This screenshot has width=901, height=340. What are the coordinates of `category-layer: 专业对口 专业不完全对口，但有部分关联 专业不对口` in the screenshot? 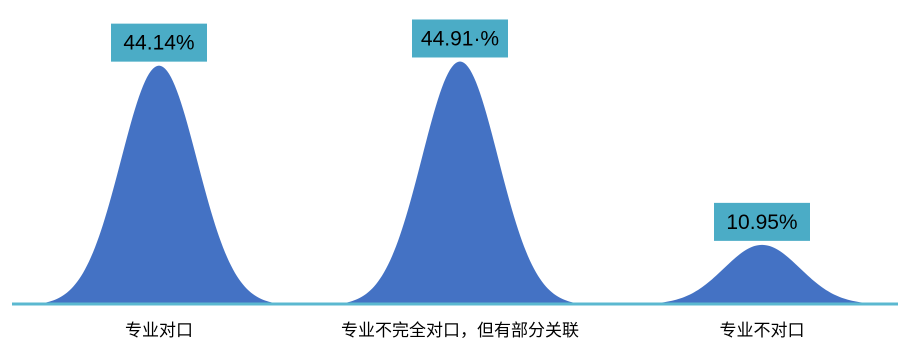 It's located at (465, 330).